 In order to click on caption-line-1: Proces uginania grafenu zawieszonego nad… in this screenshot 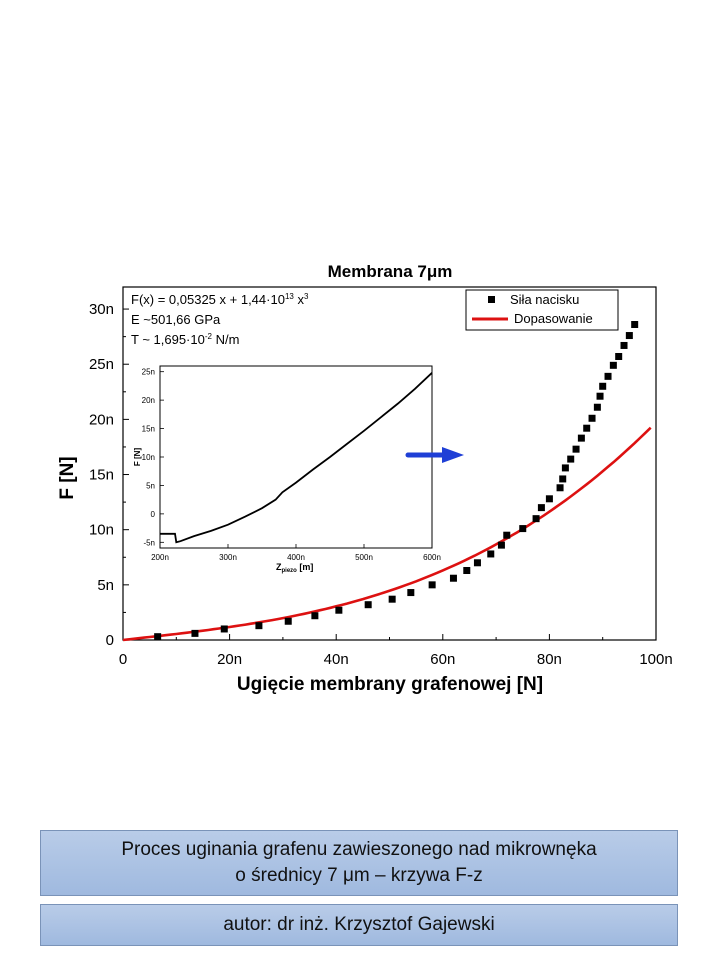, I will do `click(359, 849)`.